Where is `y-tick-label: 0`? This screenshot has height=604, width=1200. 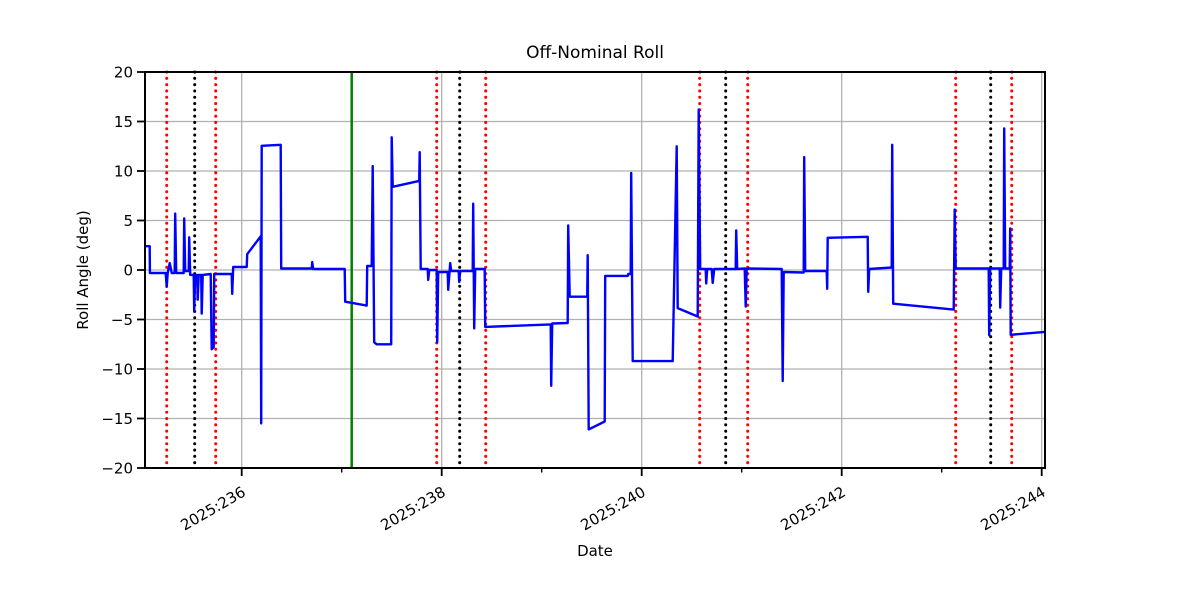
y-tick-label: 0 is located at coordinates (128, 271).